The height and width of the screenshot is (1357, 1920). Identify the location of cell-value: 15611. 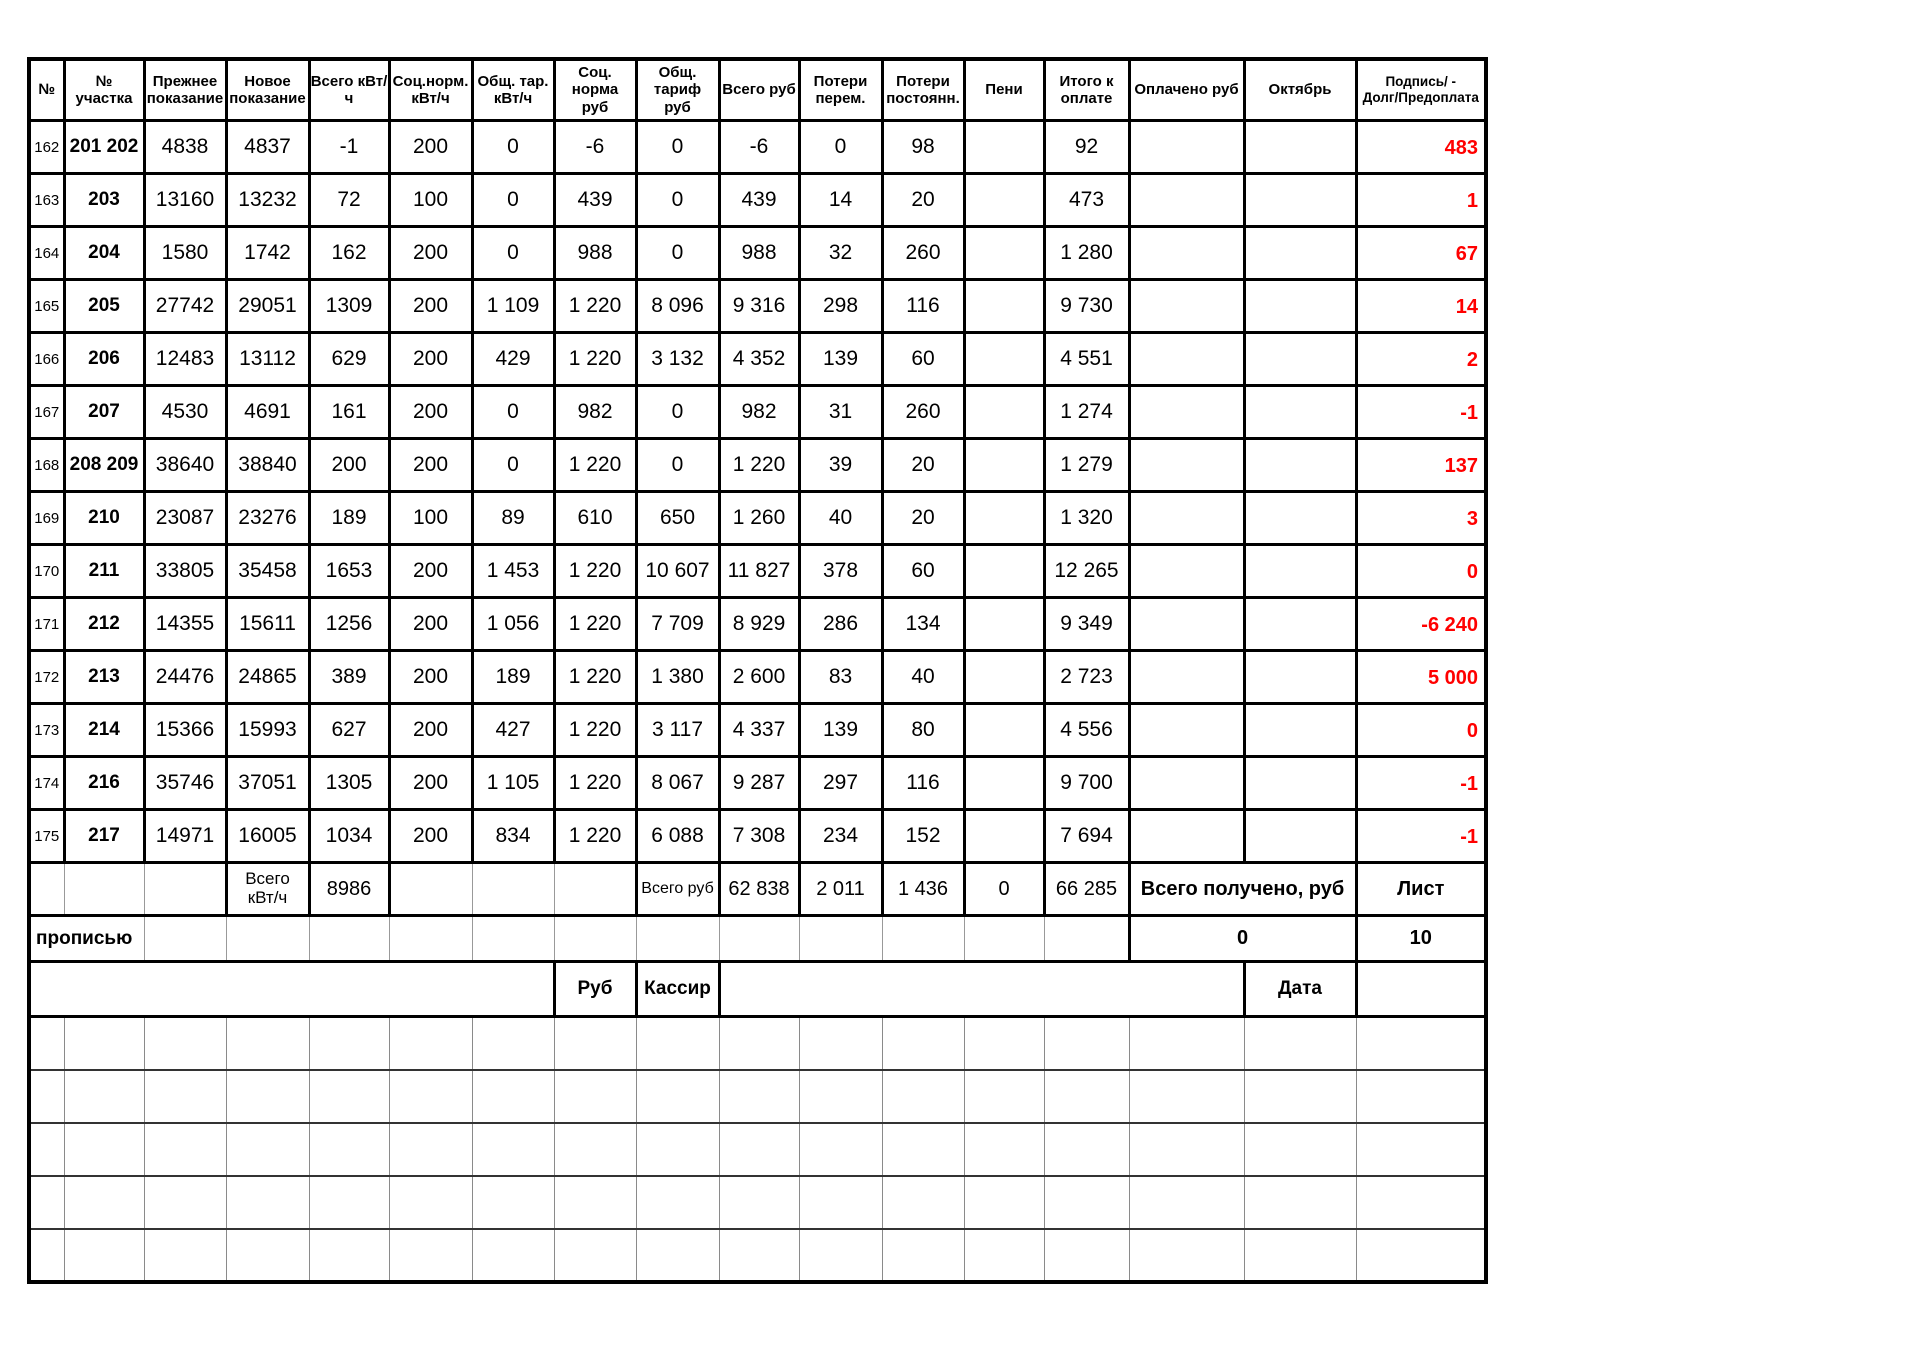
(267, 624).